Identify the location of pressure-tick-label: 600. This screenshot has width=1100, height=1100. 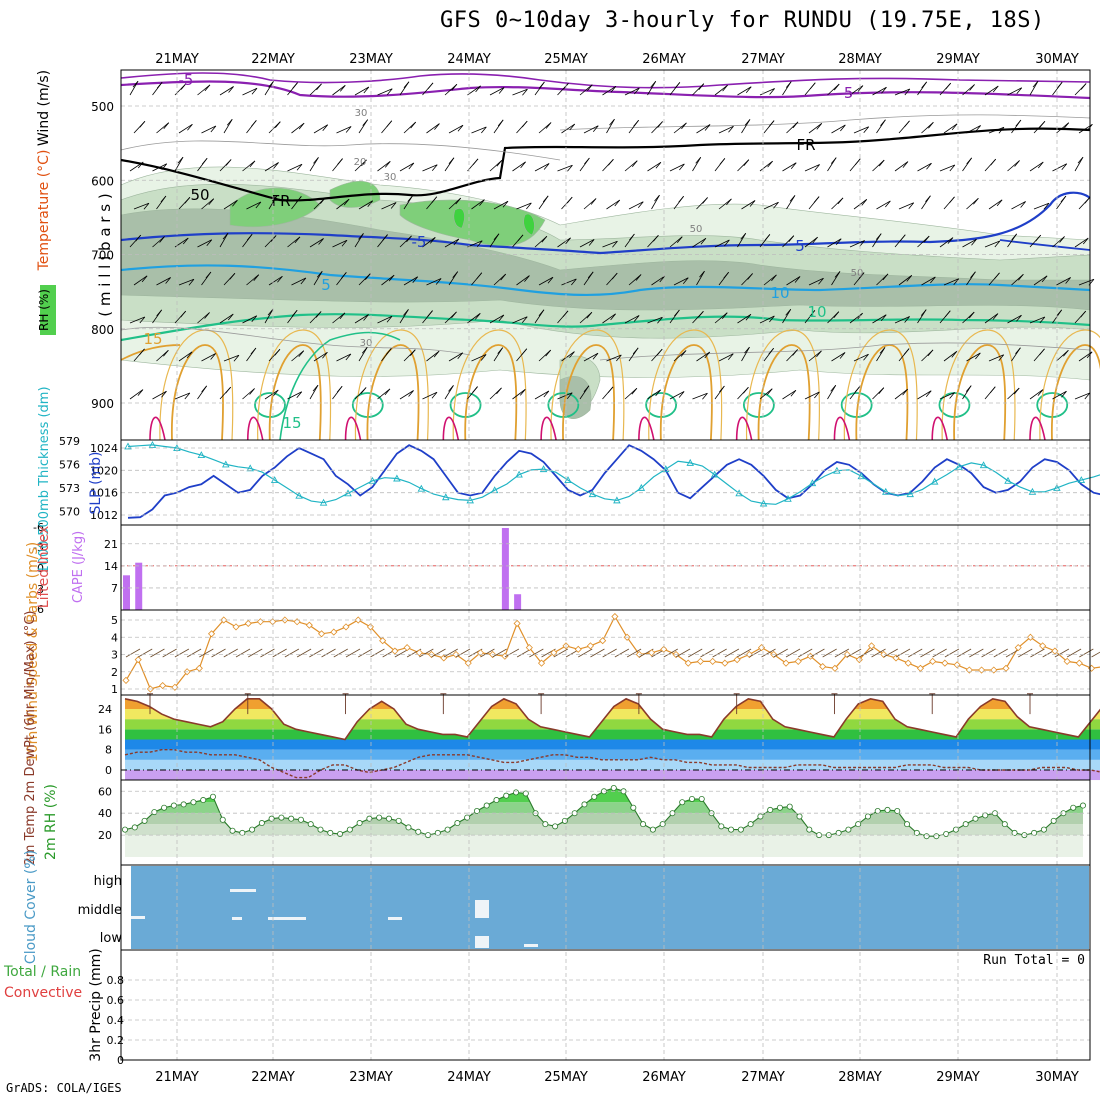
(102, 181).